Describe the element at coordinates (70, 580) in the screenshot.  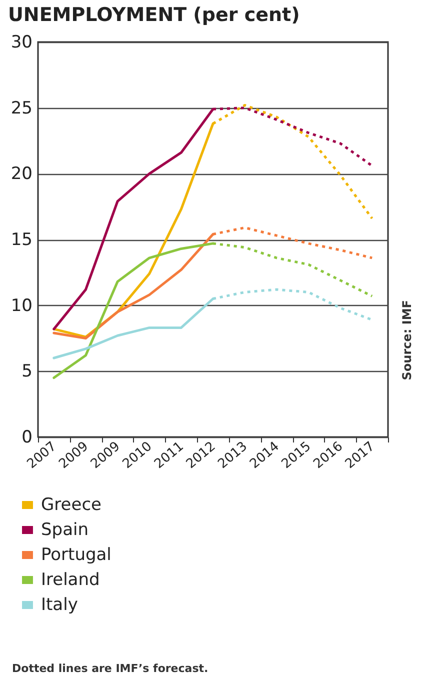
I see `legend-label: Ireland` at that location.